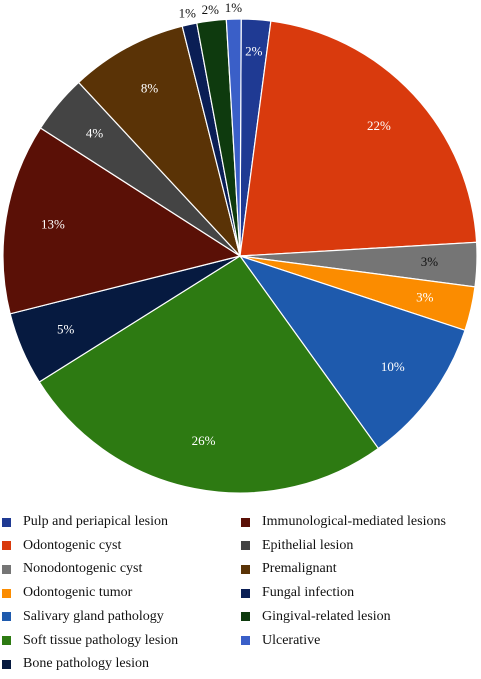  Describe the element at coordinates (66, 328) in the screenshot. I see `slice-label-bone-pathology-lesion: 5%` at that location.